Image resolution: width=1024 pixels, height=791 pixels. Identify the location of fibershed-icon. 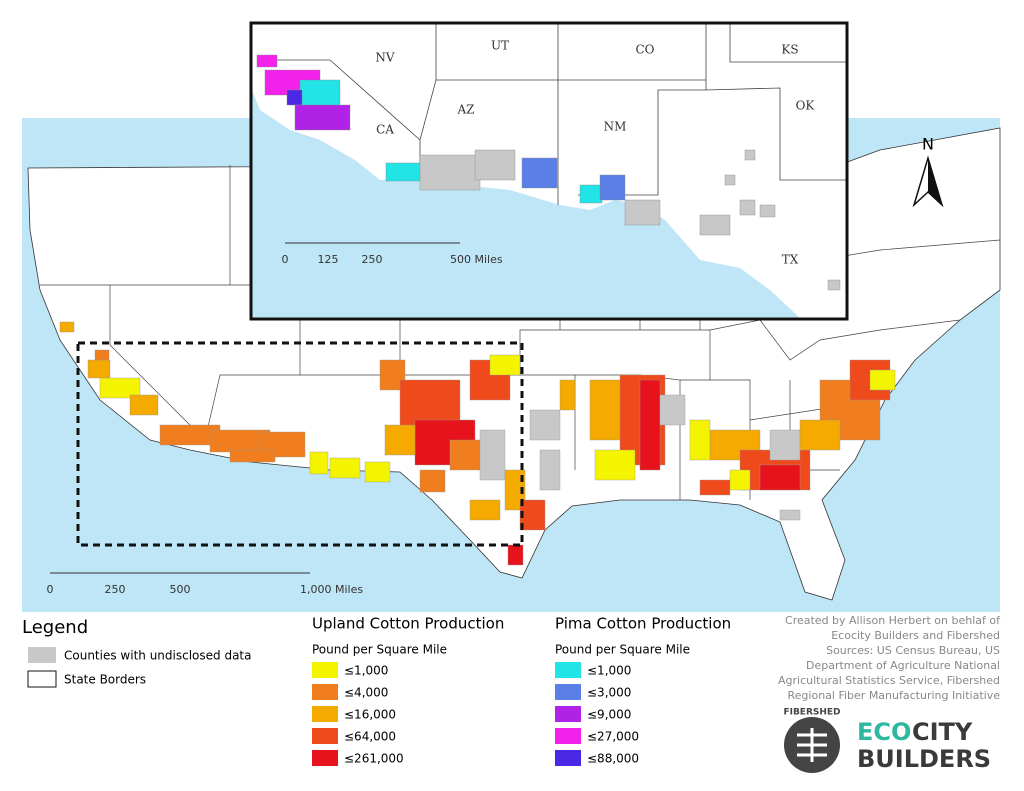
(812, 745).